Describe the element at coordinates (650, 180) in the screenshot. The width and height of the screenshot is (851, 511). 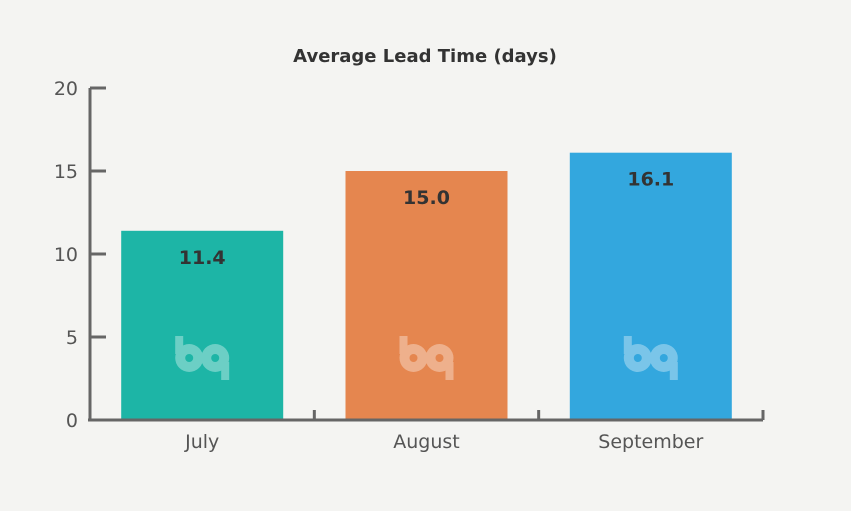
I see `value-label: 16.1` at that location.